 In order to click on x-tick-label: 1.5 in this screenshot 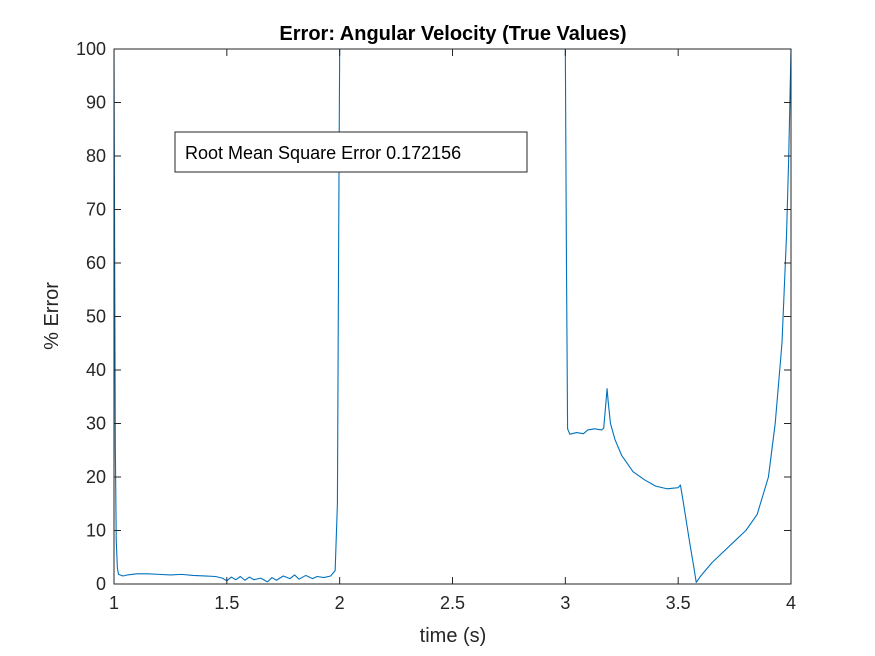, I will do `click(226, 603)`.